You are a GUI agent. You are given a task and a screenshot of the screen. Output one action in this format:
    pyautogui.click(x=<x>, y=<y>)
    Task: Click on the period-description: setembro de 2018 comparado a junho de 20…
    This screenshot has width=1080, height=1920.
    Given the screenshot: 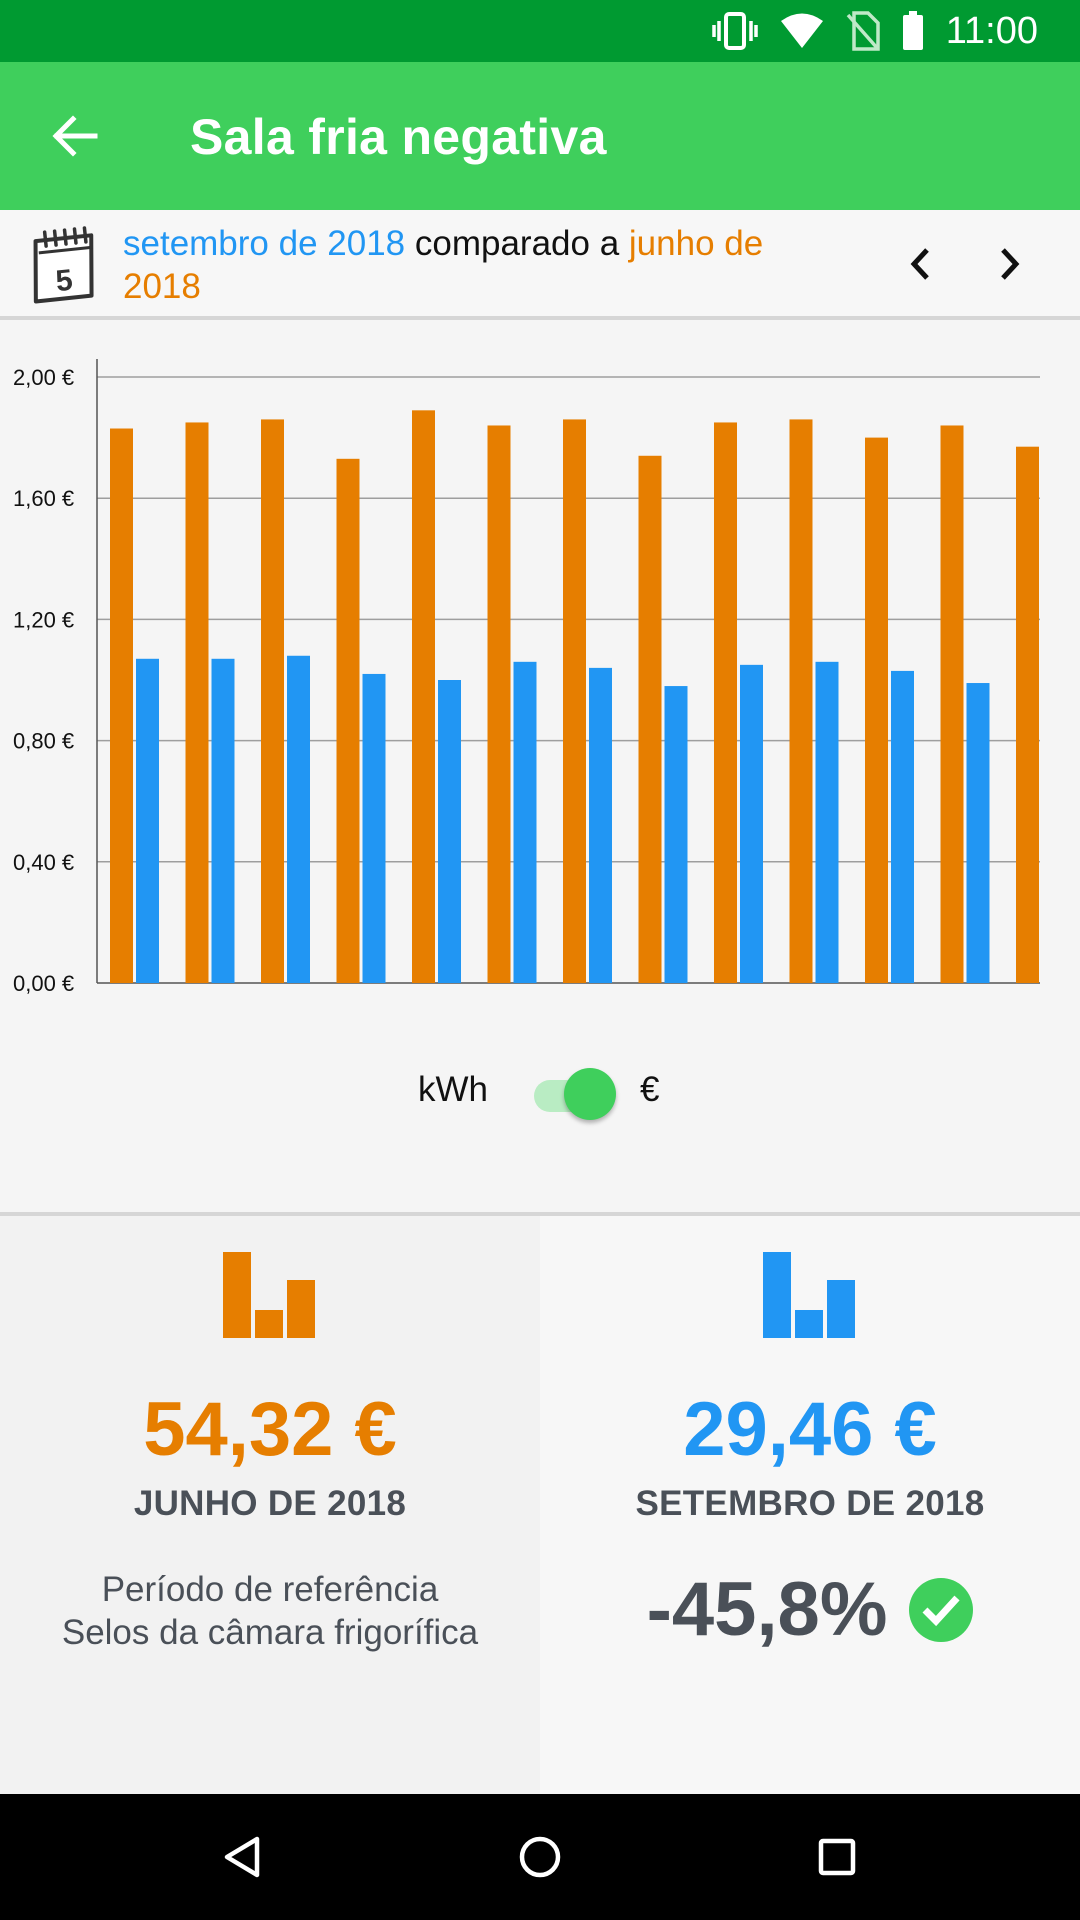 What is the action you would take?
    pyautogui.click(x=473, y=265)
    